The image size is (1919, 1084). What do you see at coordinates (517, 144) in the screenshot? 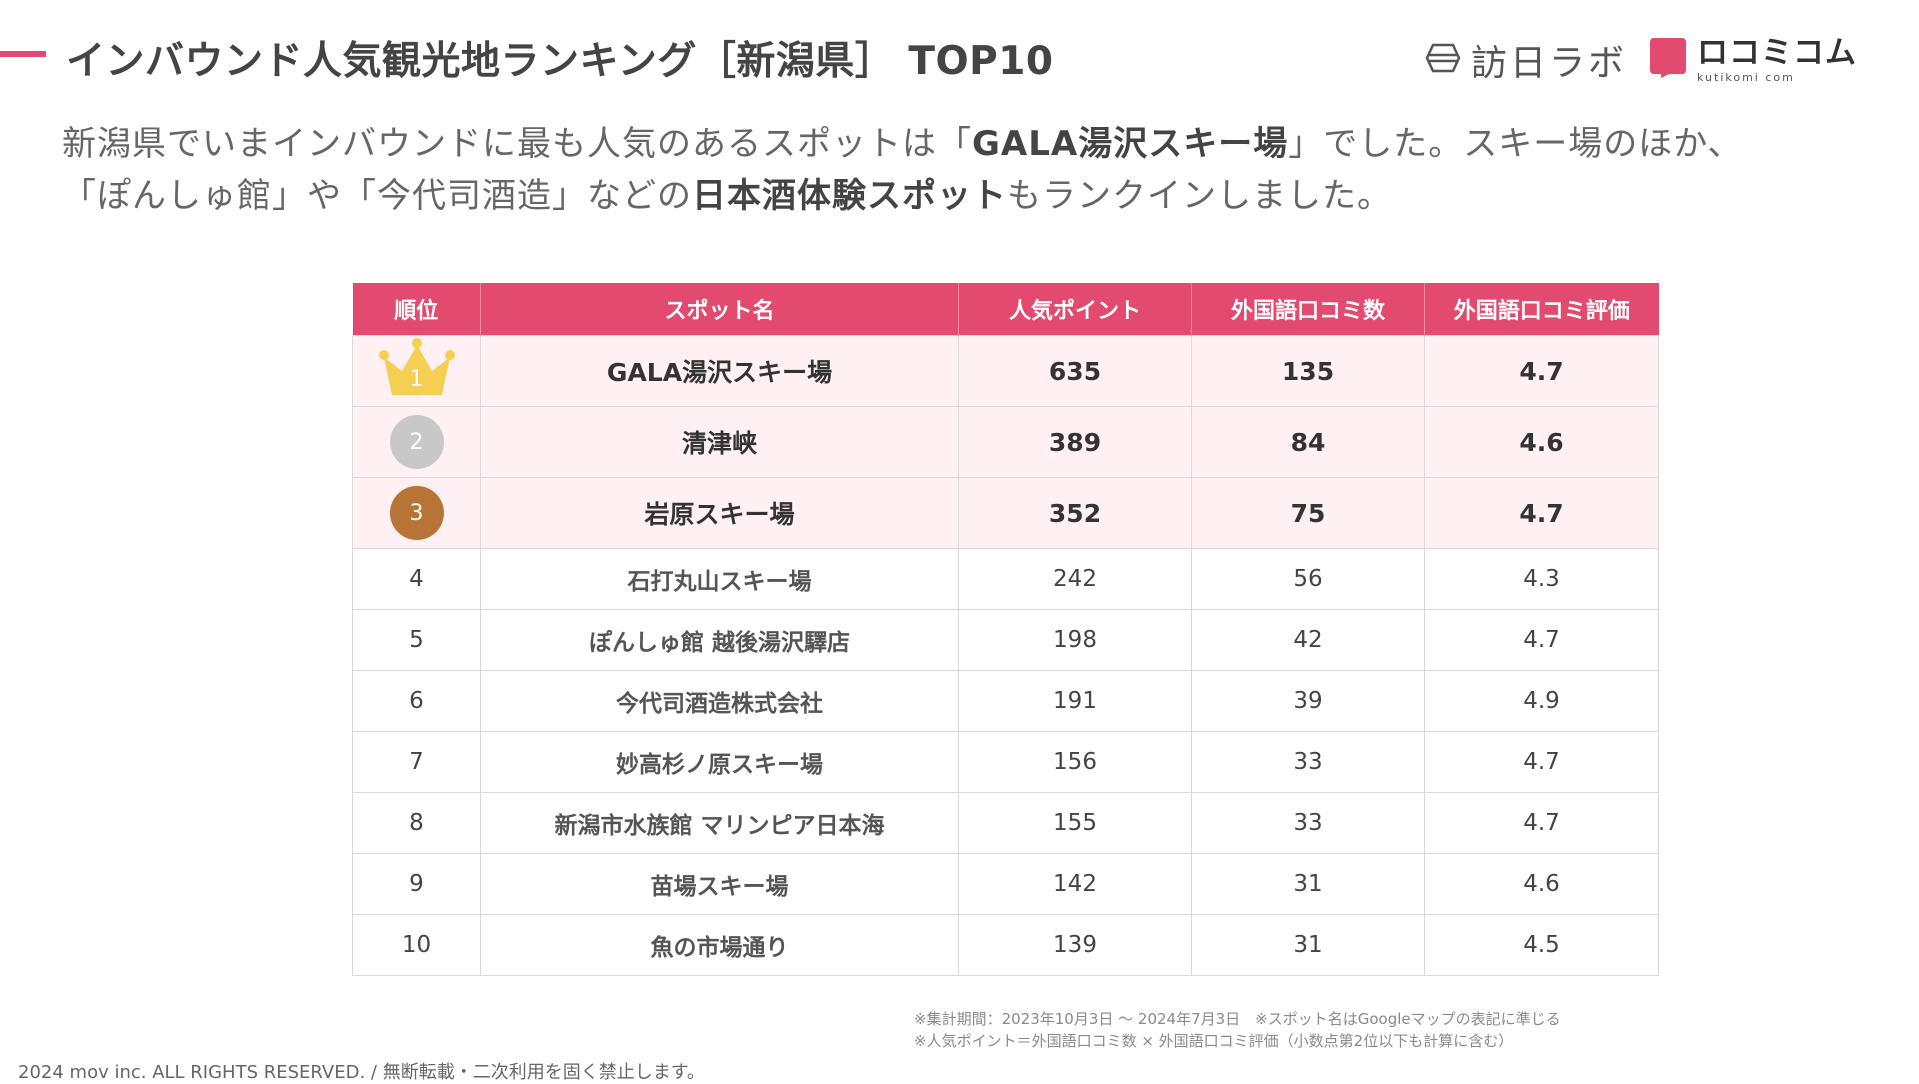
I see `lead-line-1-prefix: 新潟県でいまインバウンドに最も人気のあるスポットは「` at bounding box center [517, 144].